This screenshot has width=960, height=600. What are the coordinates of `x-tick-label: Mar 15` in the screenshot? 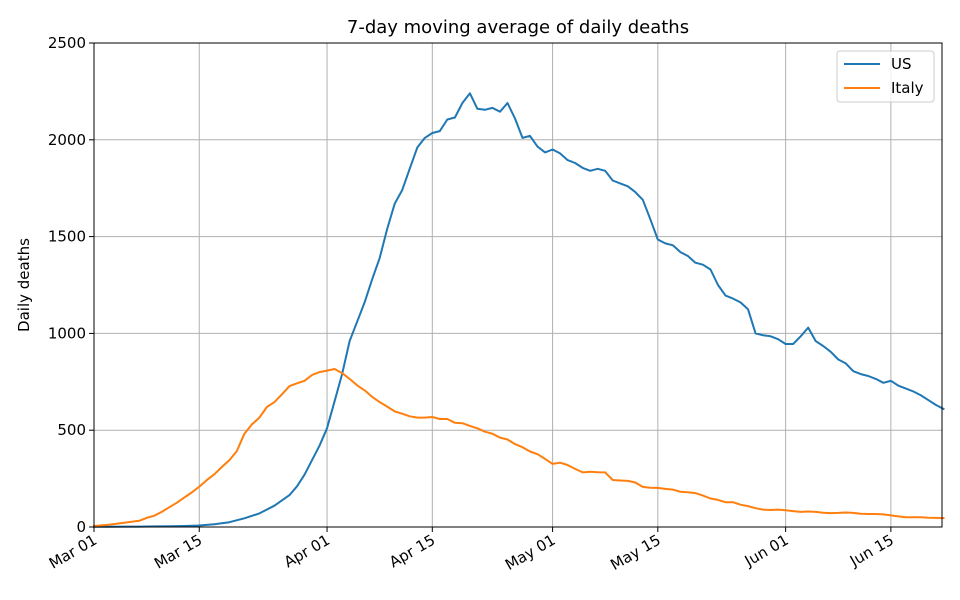 It's located at (178, 552).